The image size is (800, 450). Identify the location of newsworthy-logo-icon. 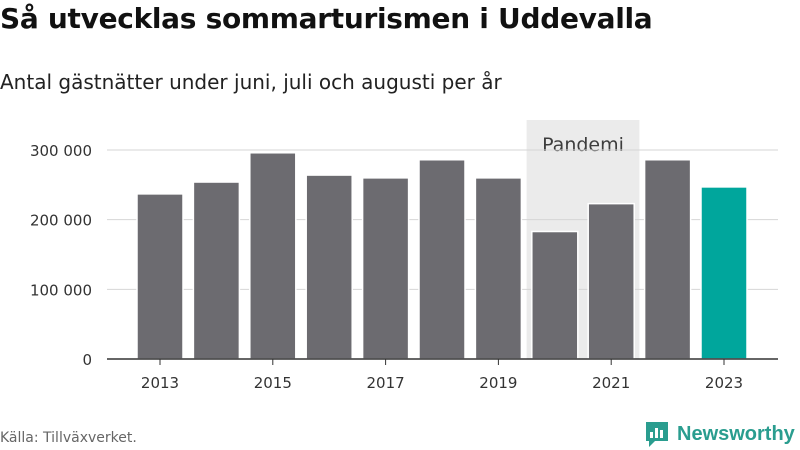
(657, 434).